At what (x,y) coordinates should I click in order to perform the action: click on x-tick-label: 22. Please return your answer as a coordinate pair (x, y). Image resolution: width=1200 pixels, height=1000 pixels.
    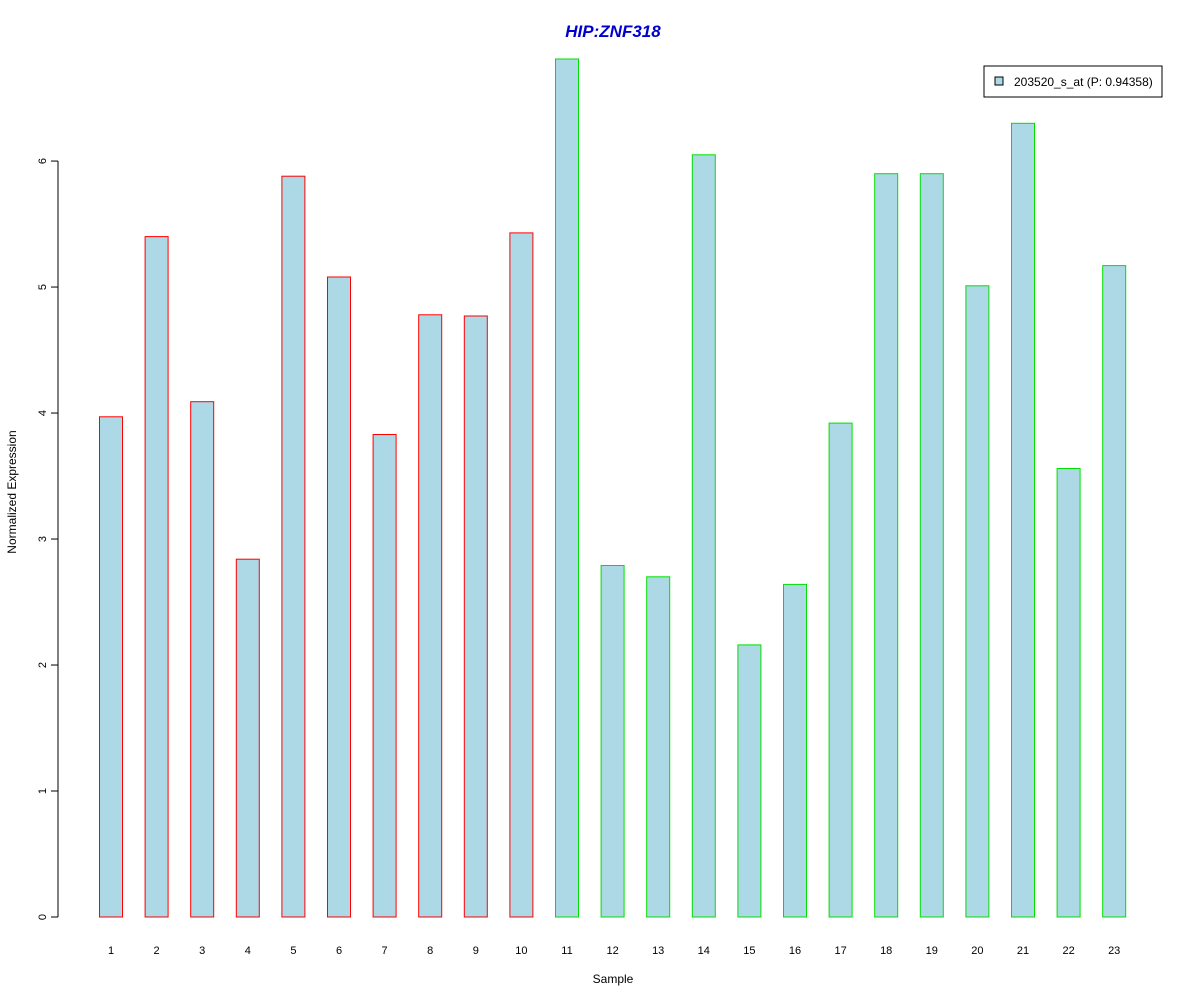
    Looking at the image, I should click on (1068, 951).